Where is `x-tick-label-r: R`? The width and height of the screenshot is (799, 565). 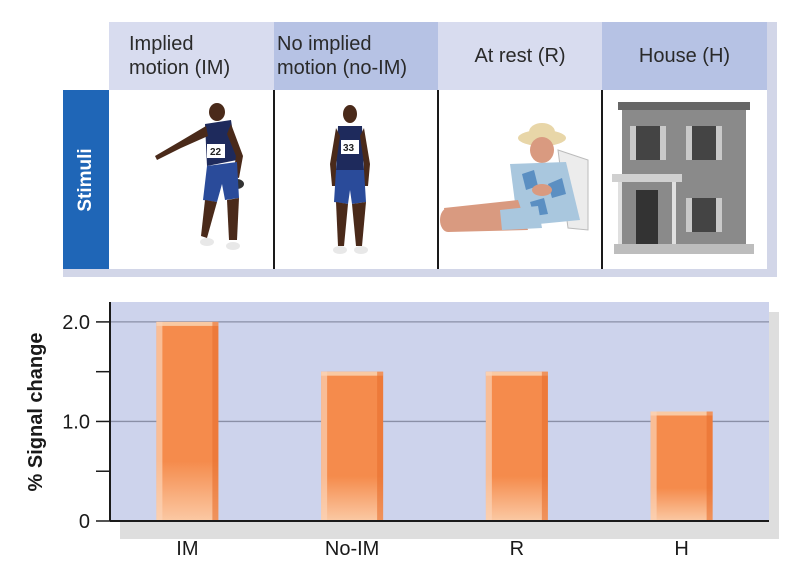
x-tick-label-r: R is located at coordinates (517, 549).